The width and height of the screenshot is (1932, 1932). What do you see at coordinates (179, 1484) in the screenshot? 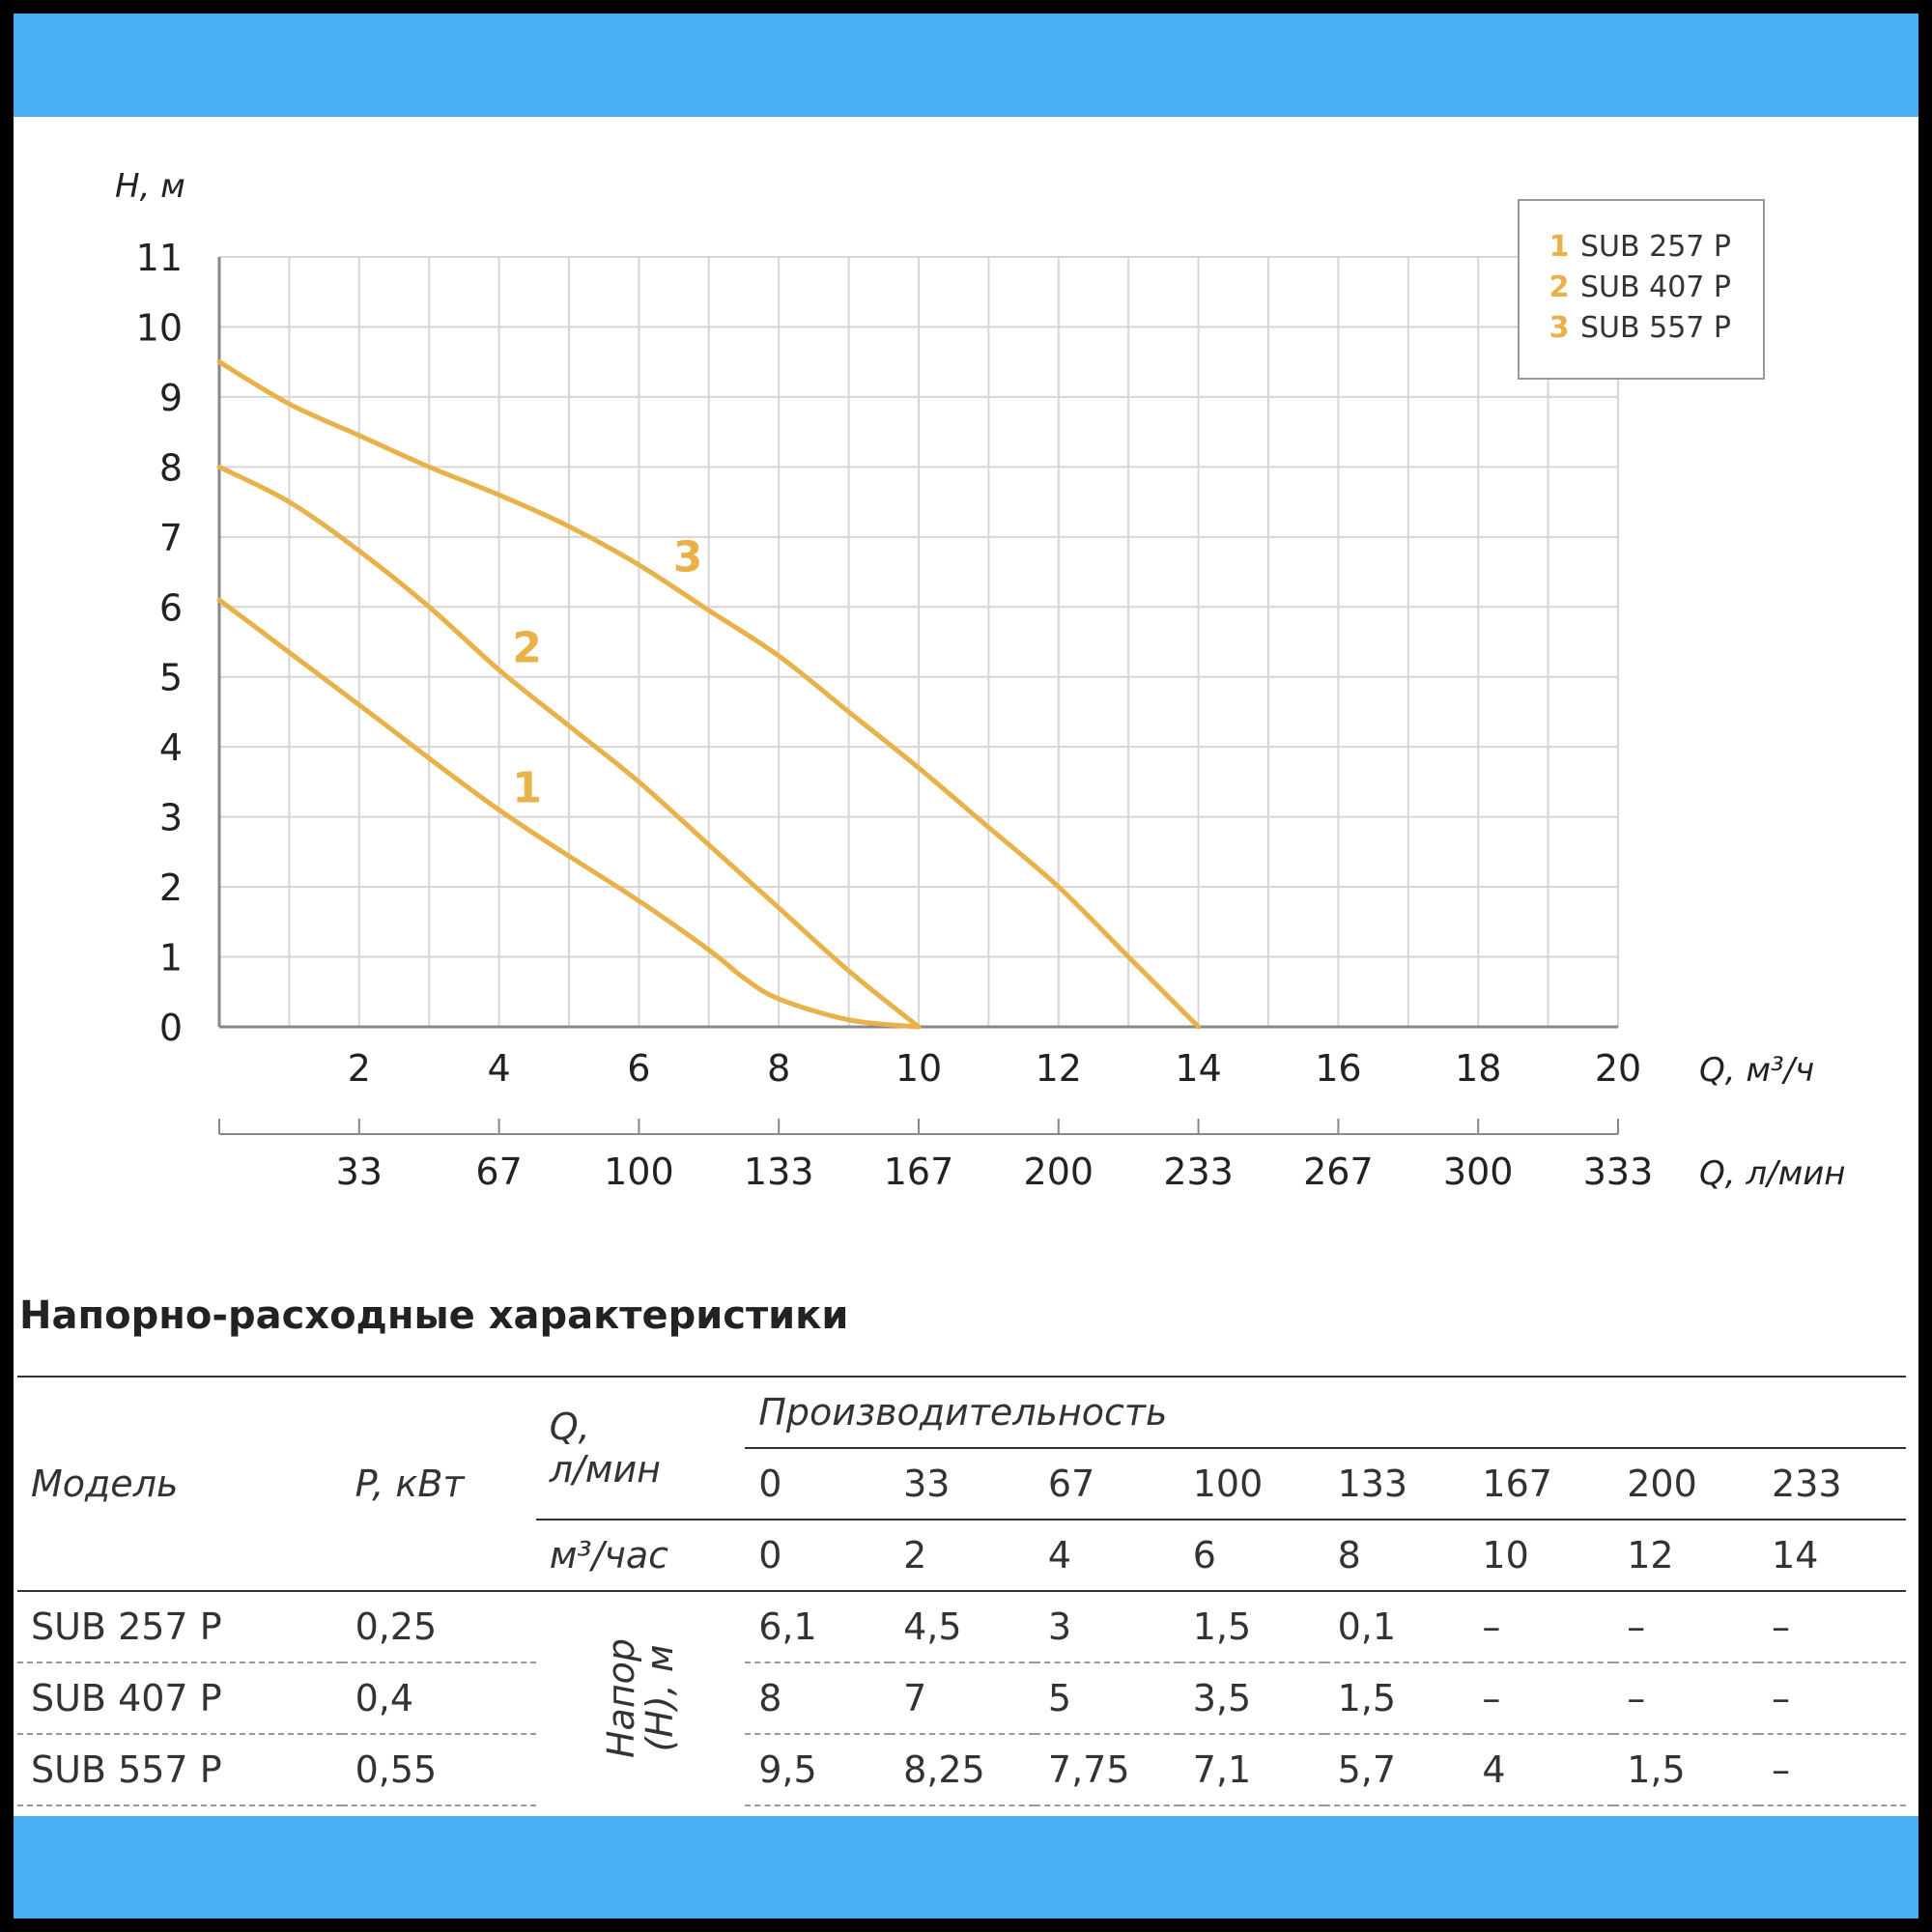
I see `model-header: Модель` at bounding box center [179, 1484].